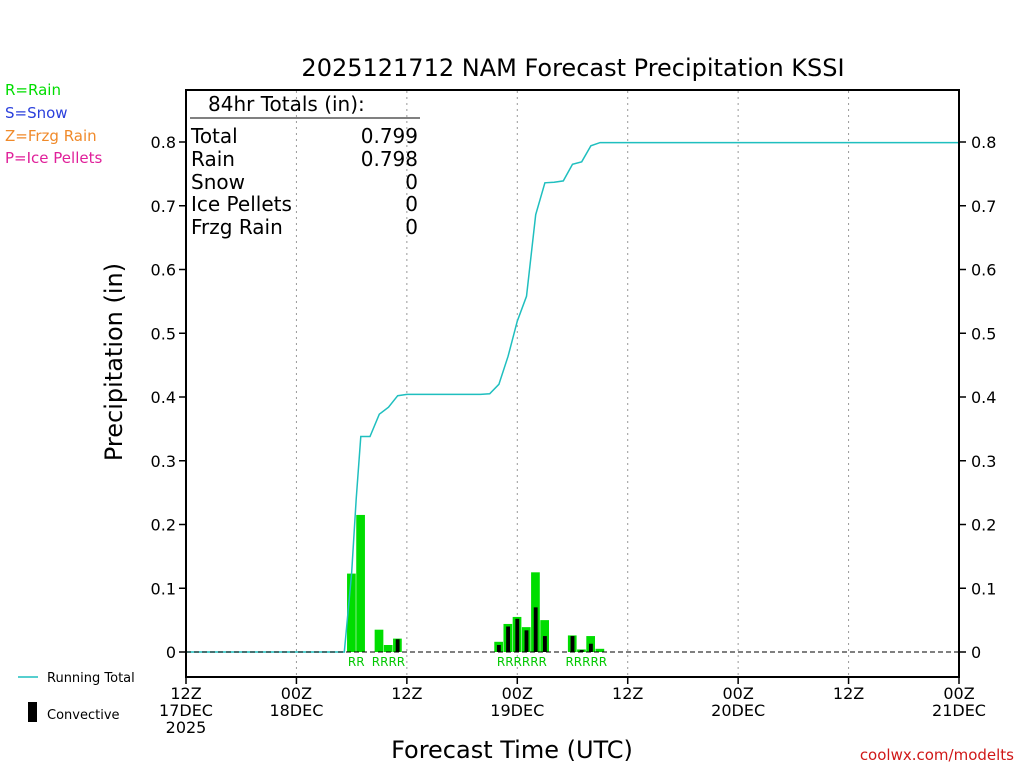 This screenshot has width=1024, height=768. I want to click on x-tick-label: 18DEC, so click(296, 710).